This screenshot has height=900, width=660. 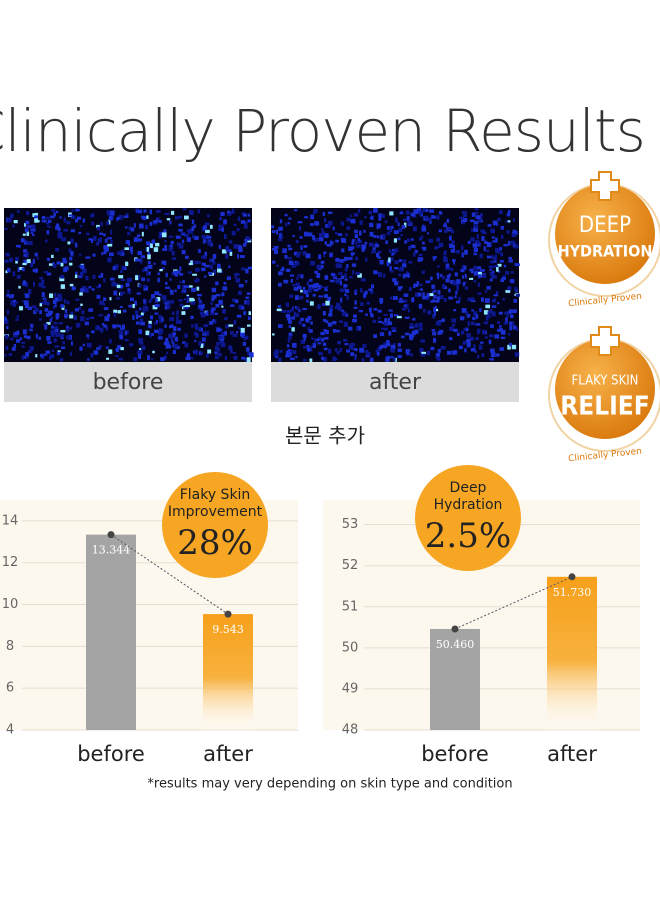 I want to click on page-title: Clinically Proven Results, so click(x=322, y=131).